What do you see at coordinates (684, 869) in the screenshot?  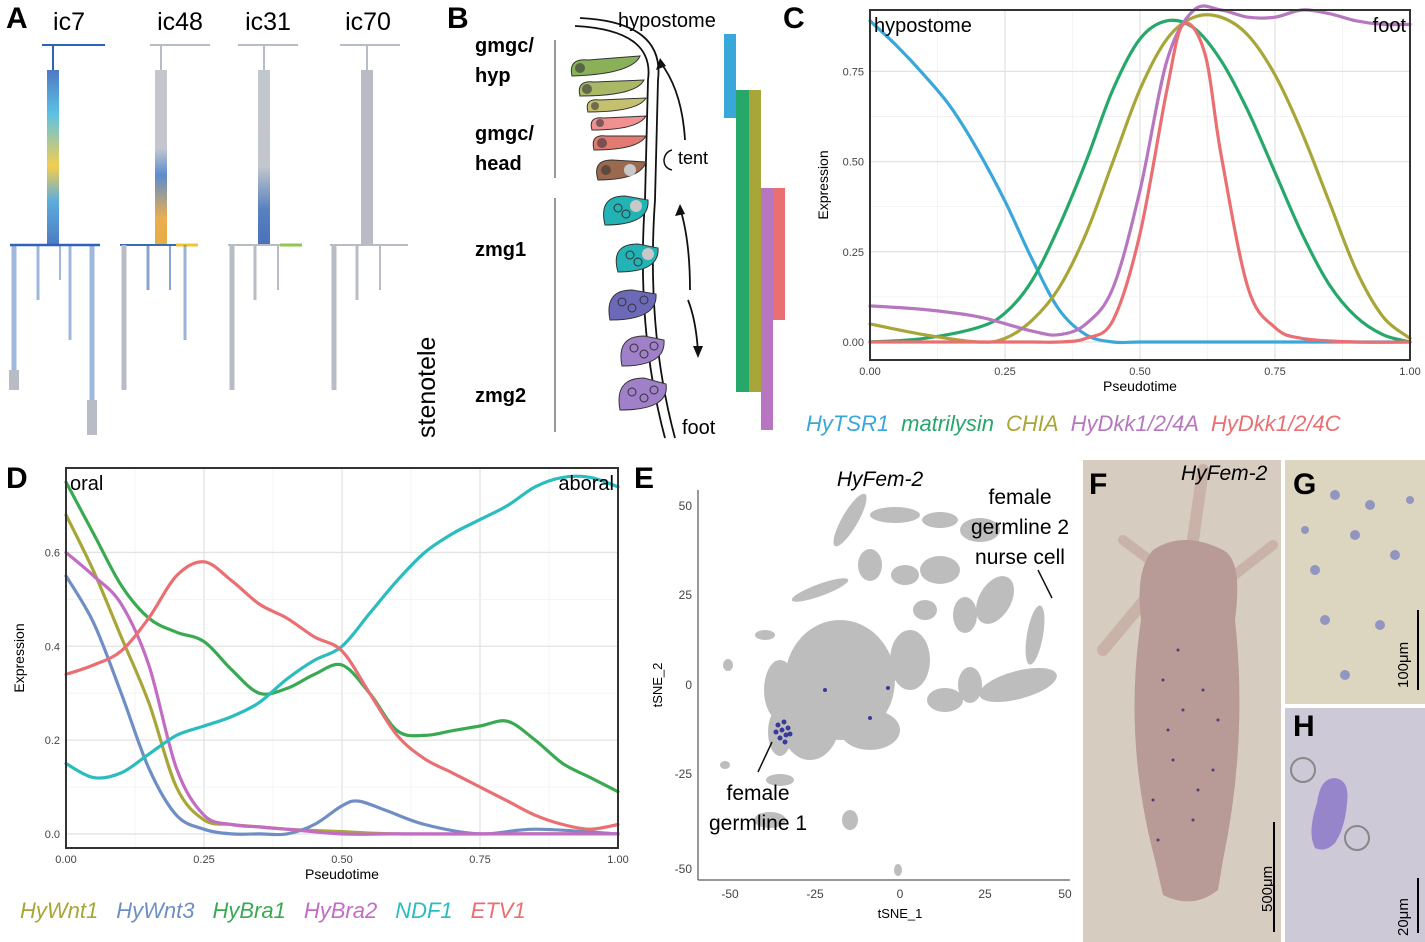 I see `tsne-ytick-4: -50` at bounding box center [684, 869].